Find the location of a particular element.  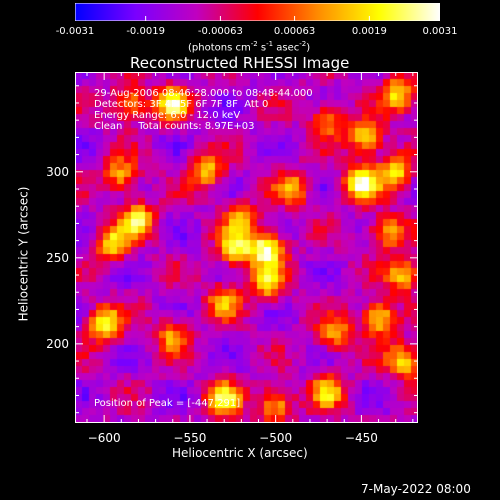

colorbar-unit-label: (photons cm-2 s-1 asec-2) is located at coordinates (249, 47).